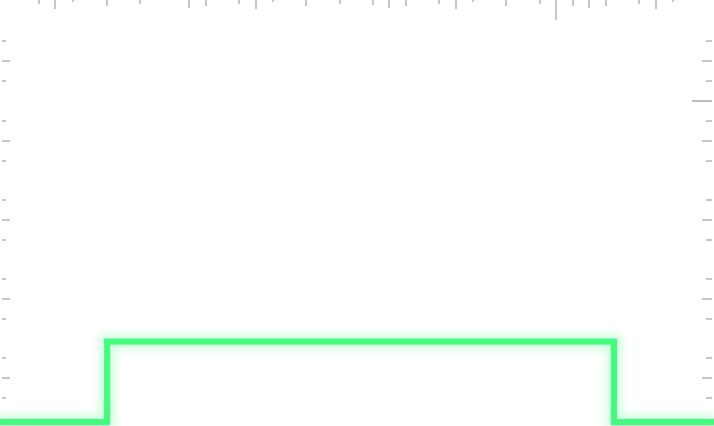 The image size is (714, 426). I want to click on top-tick-ruler, so click(356, 10).